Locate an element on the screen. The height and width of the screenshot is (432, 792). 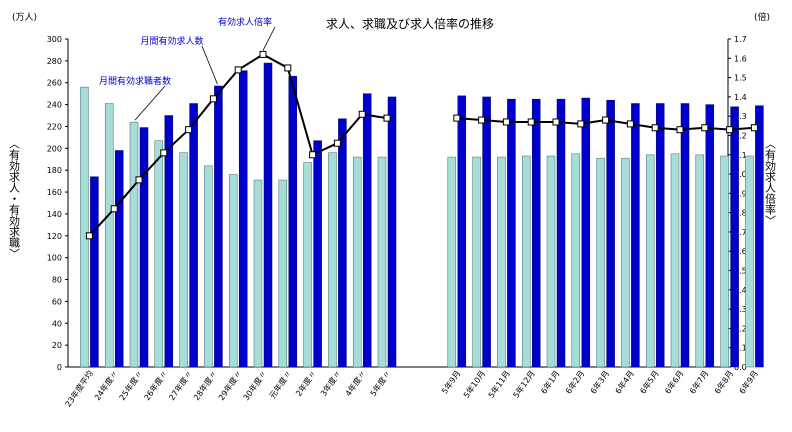
left-tick-label: 160 is located at coordinates (54, 192).